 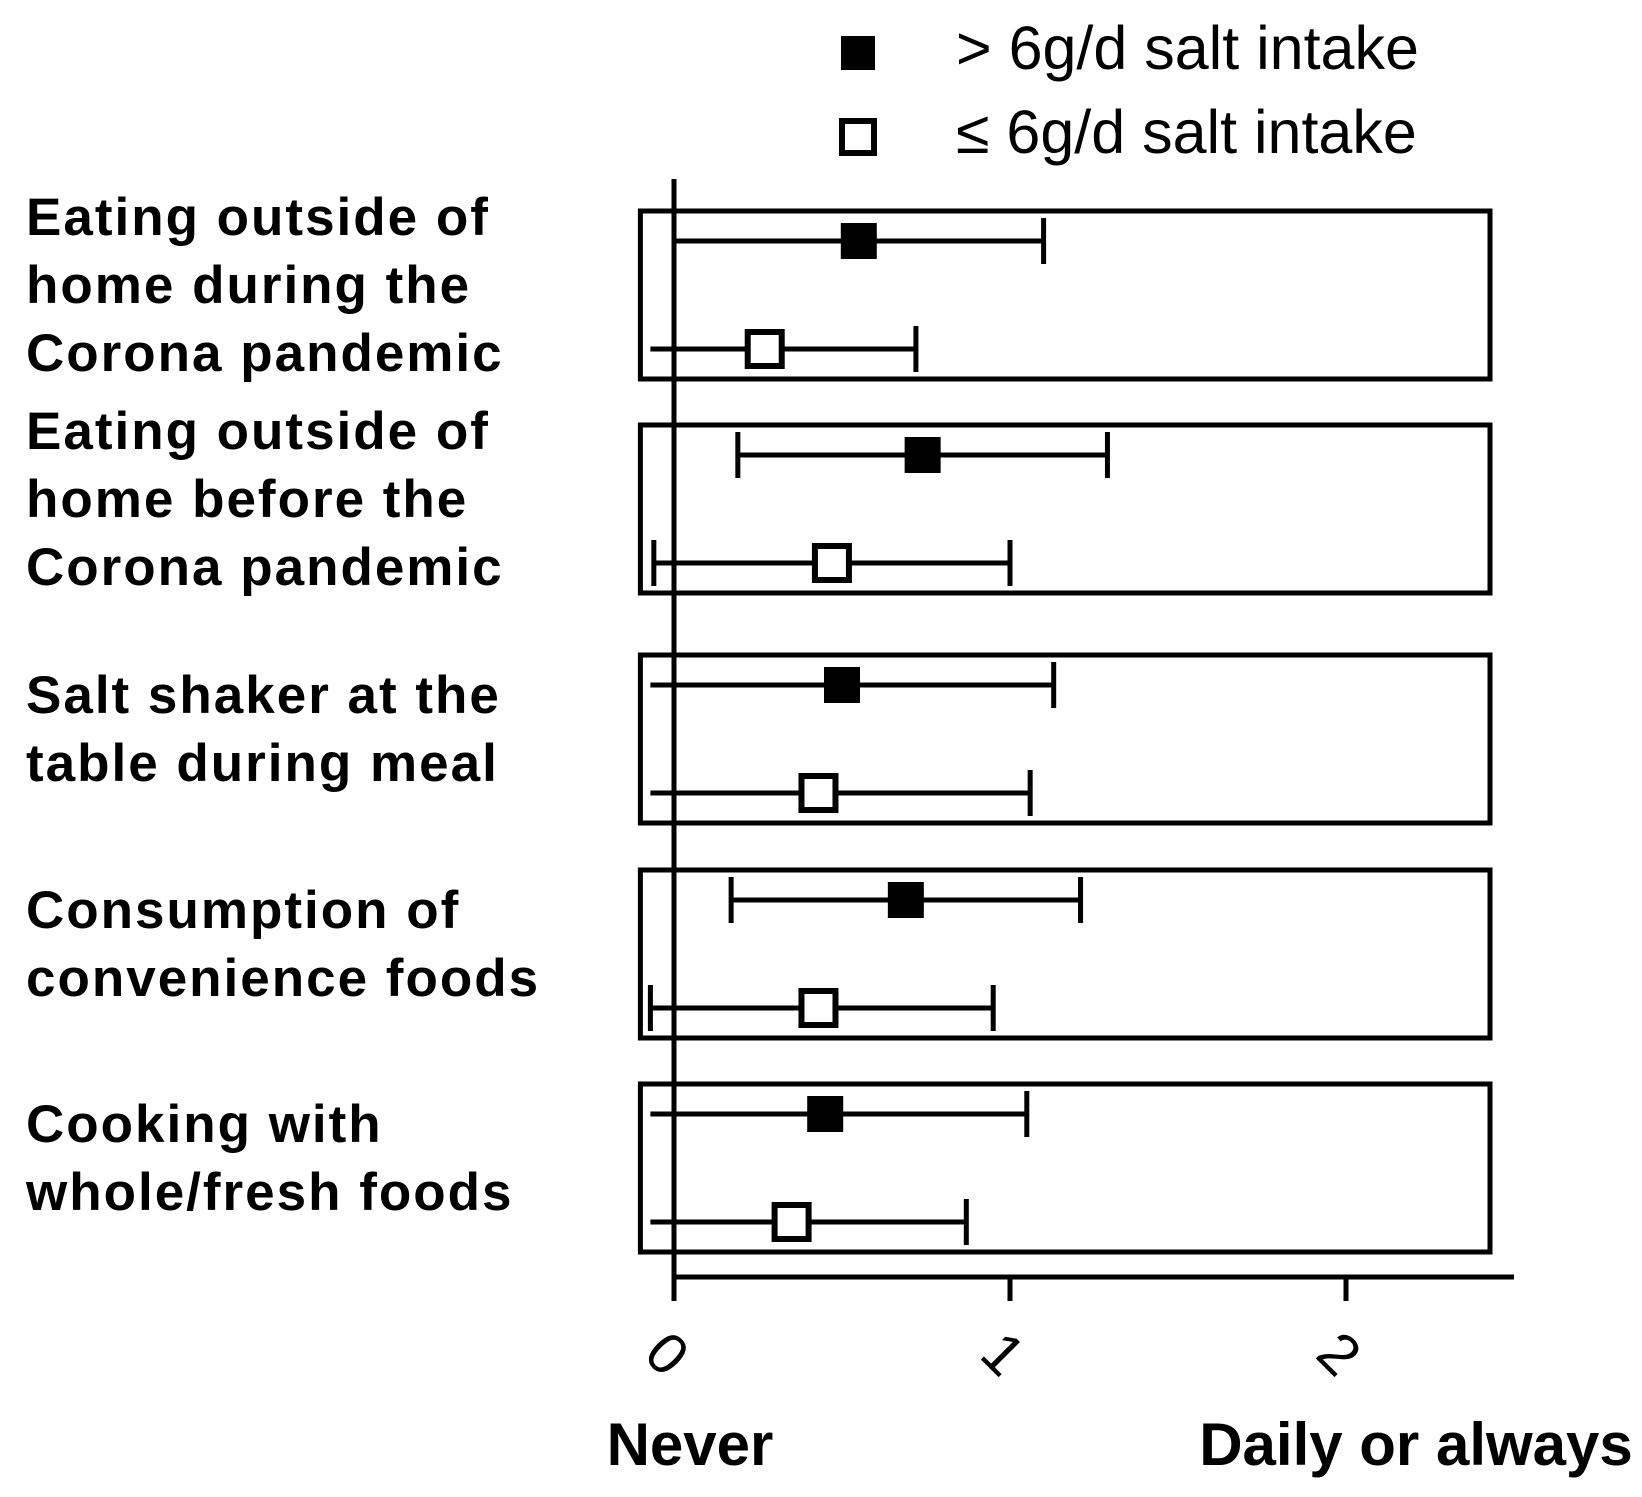 I want to click on category-label: table during meal, so click(x=262, y=763).